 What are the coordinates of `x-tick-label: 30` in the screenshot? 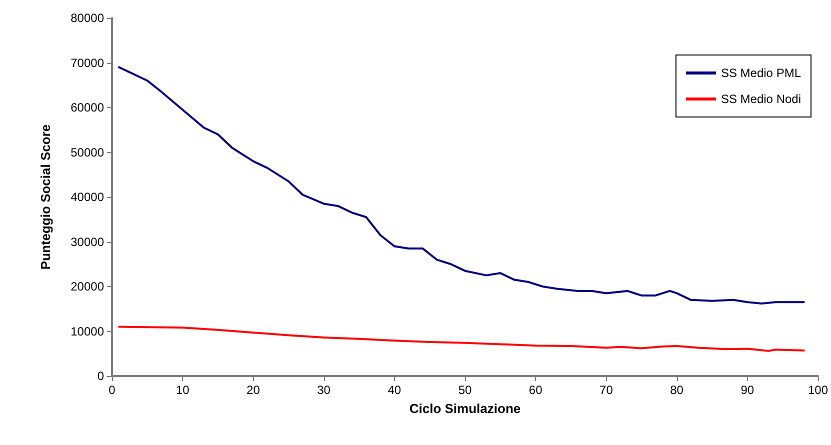 It's located at (324, 390).